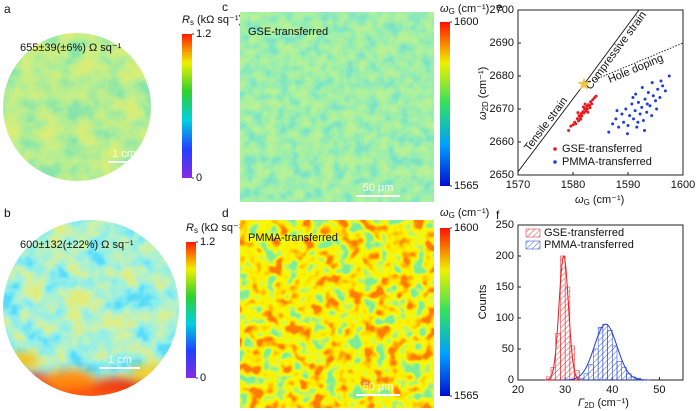  Describe the element at coordinates (77, 245) in the screenshot. I see `annotation: 600±132(±22%) Ω sq⁻¹` at that location.